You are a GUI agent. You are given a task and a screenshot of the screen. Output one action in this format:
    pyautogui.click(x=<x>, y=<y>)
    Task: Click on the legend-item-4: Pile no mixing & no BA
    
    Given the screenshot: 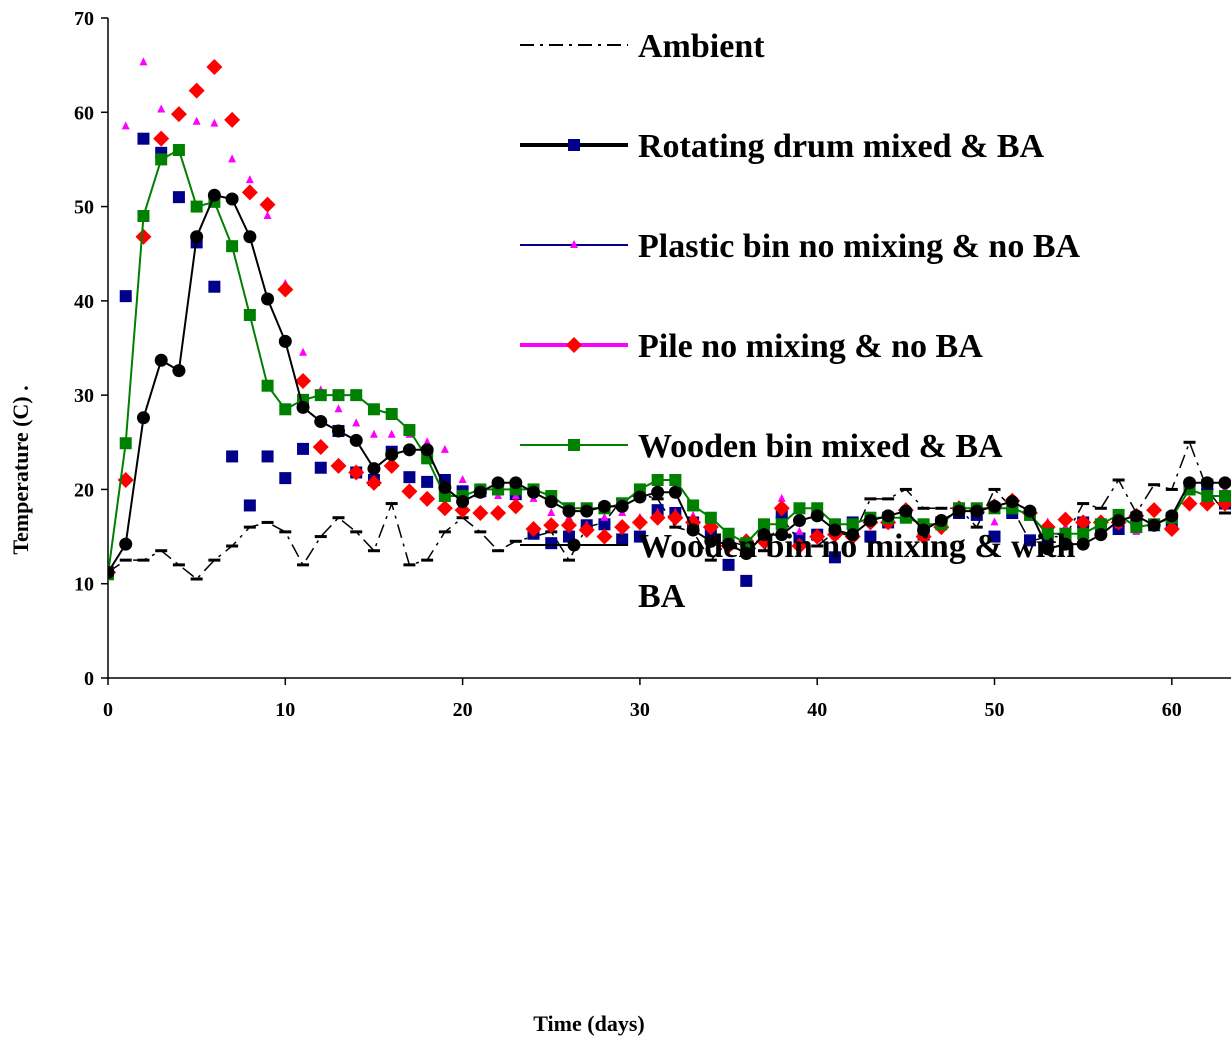 What is the action you would take?
    pyautogui.click(x=751, y=346)
    